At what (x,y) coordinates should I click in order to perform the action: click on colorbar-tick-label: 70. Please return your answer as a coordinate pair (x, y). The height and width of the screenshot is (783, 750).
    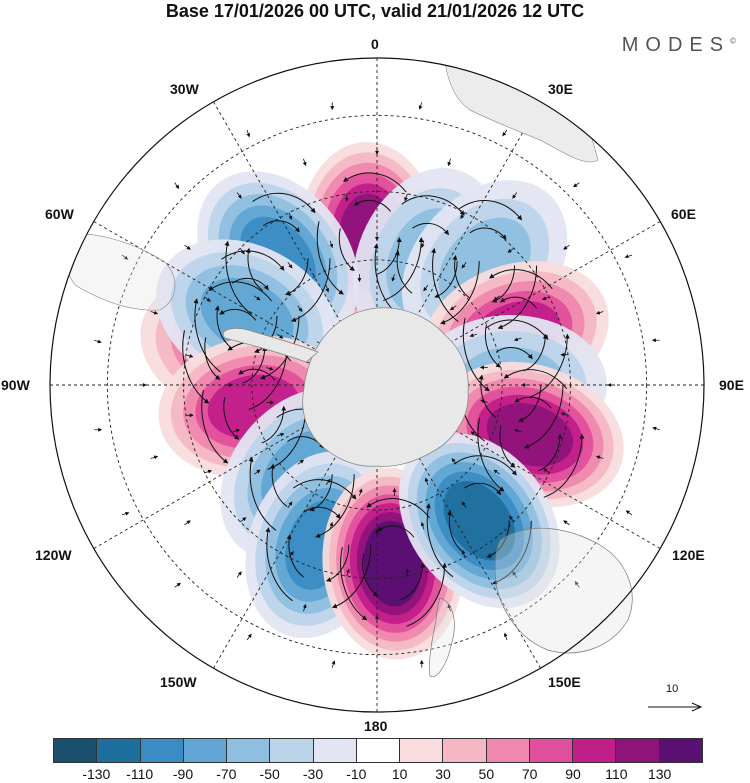
    Looking at the image, I should click on (529, 774).